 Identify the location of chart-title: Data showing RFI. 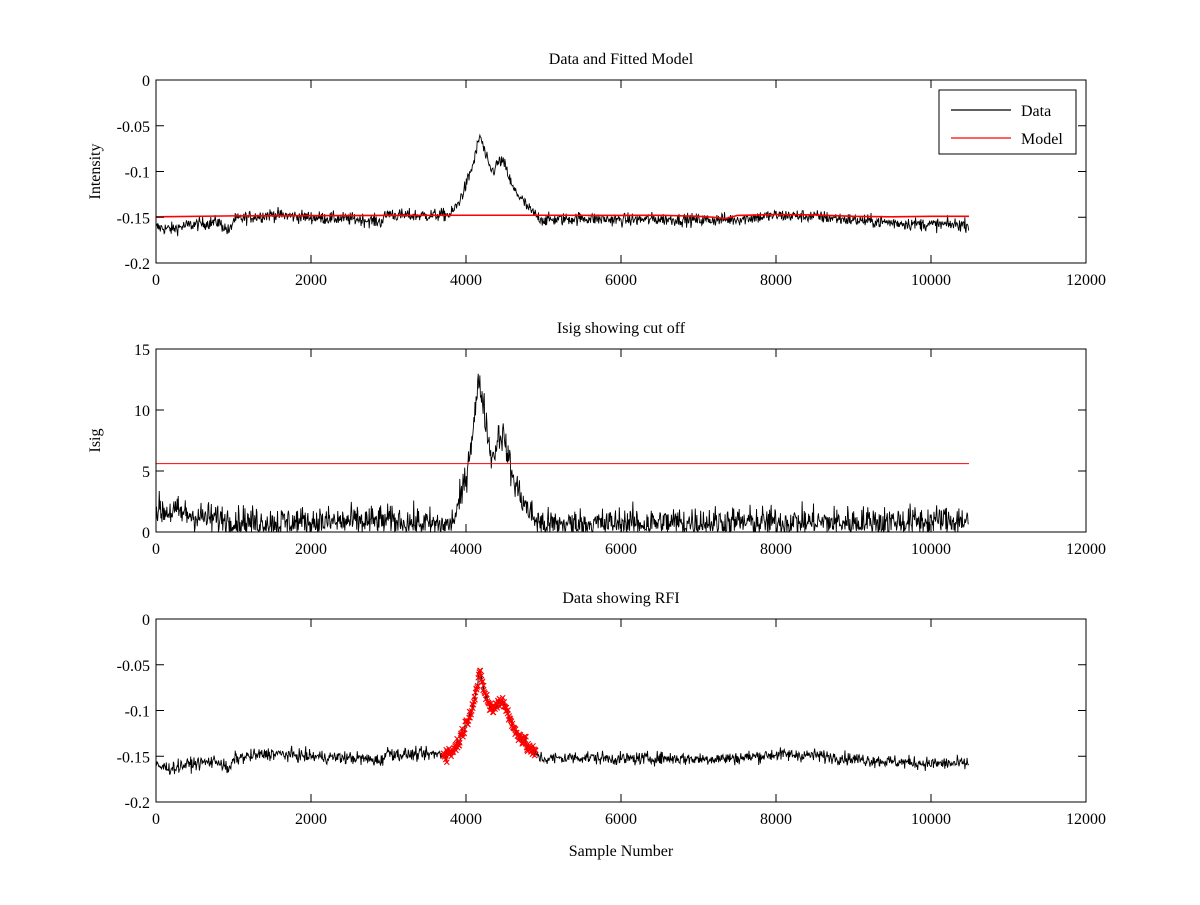
(620, 598).